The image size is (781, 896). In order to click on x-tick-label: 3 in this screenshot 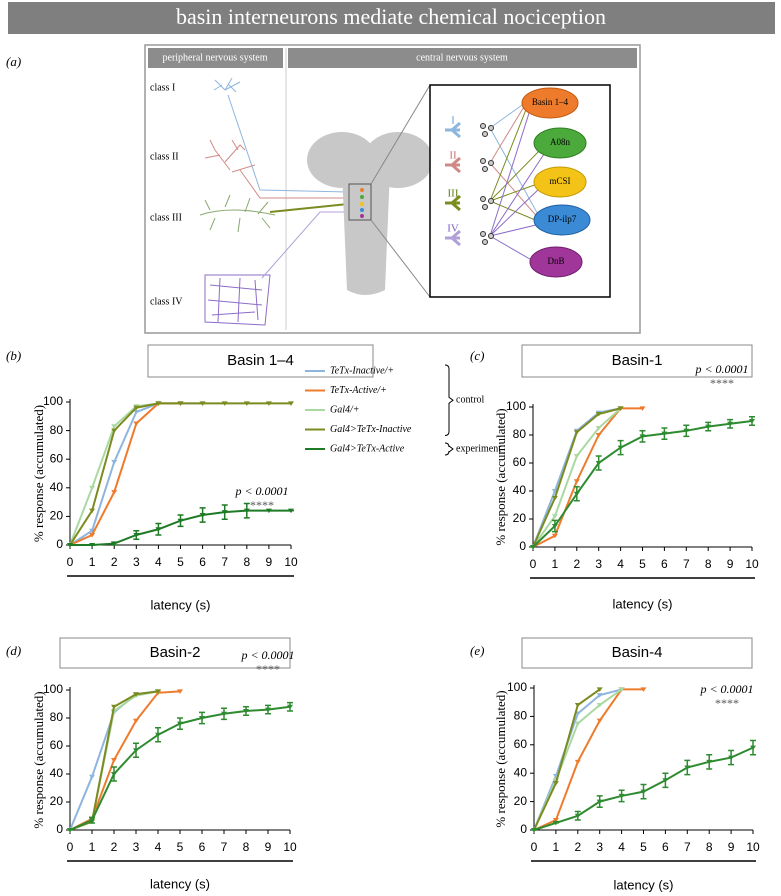, I will do `click(598, 564)`.